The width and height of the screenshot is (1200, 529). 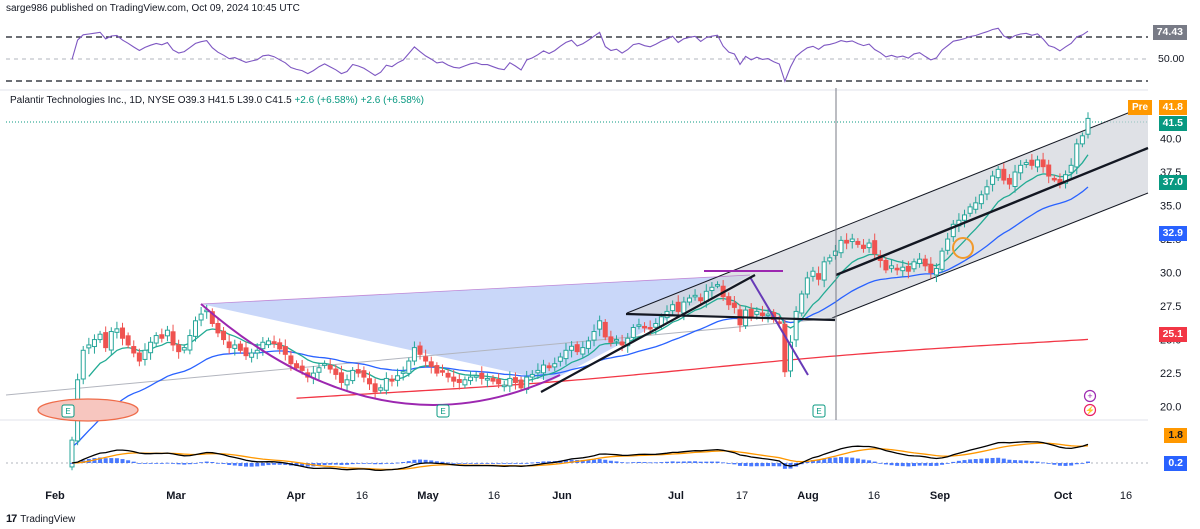 What do you see at coordinates (588, 496) in the screenshot?
I see `time-axis: Feb Mar Apr 16 May 16 Jun Jul 17 Aug 16 Sep Oct 16` at bounding box center [588, 496].